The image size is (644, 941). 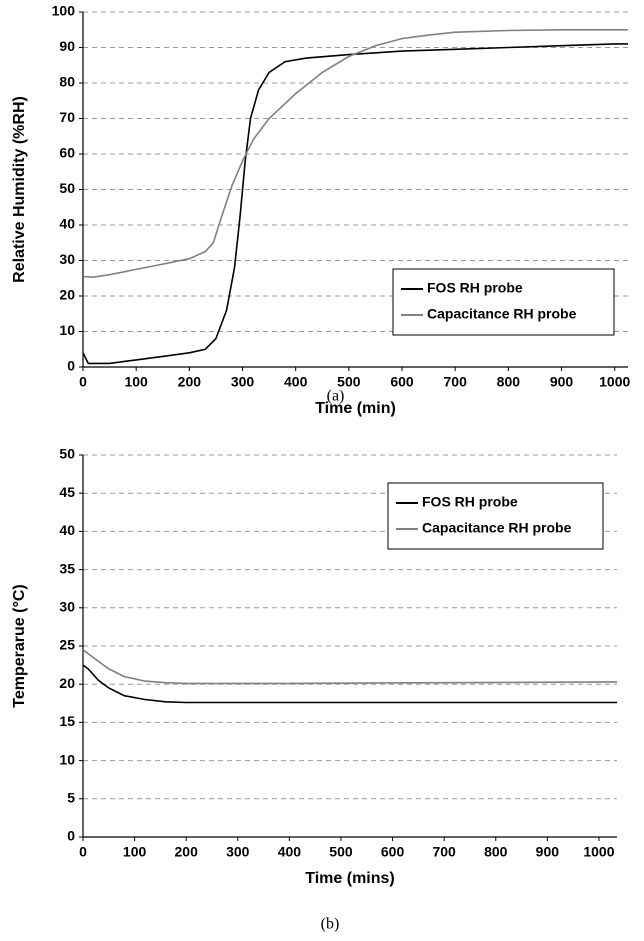 What do you see at coordinates (67, 721) in the screenshot?
I see `y-tick-label: 15` at bounding box center [67, 721].